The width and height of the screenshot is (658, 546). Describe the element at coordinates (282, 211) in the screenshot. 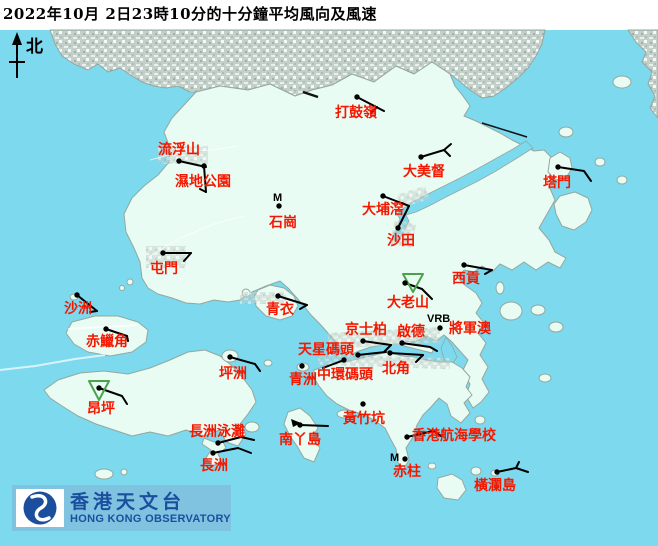

I see `station: M 石崗` at that location.